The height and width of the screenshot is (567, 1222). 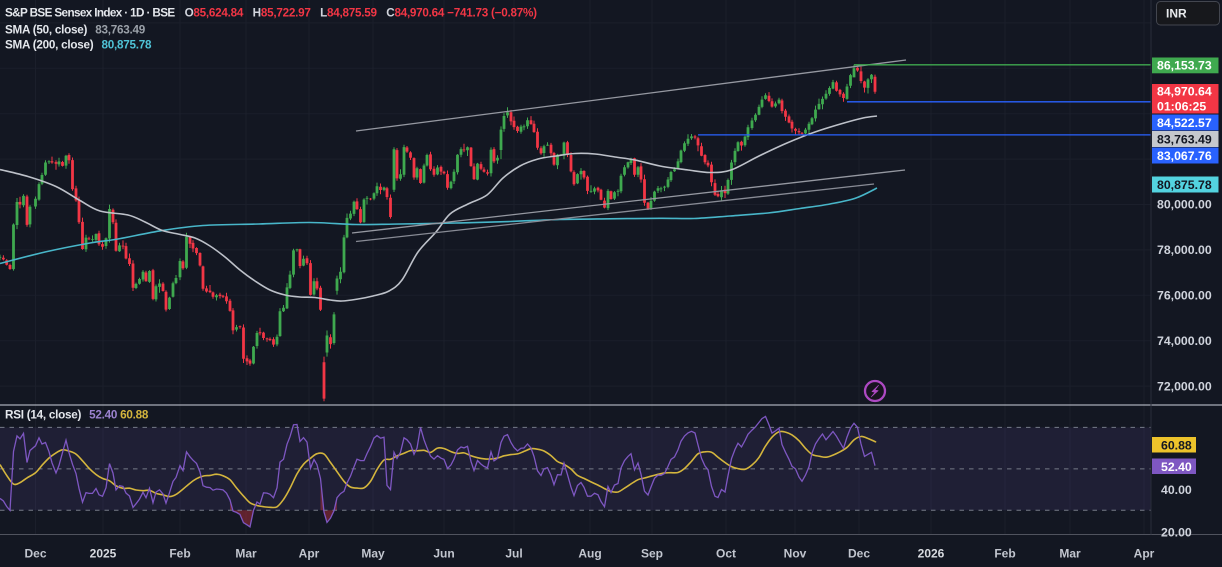 What do you see at coordinates (1184, 296) in the screenshot?
I see `svg-text: 76,000.00` at bounding box center [1184, 296].